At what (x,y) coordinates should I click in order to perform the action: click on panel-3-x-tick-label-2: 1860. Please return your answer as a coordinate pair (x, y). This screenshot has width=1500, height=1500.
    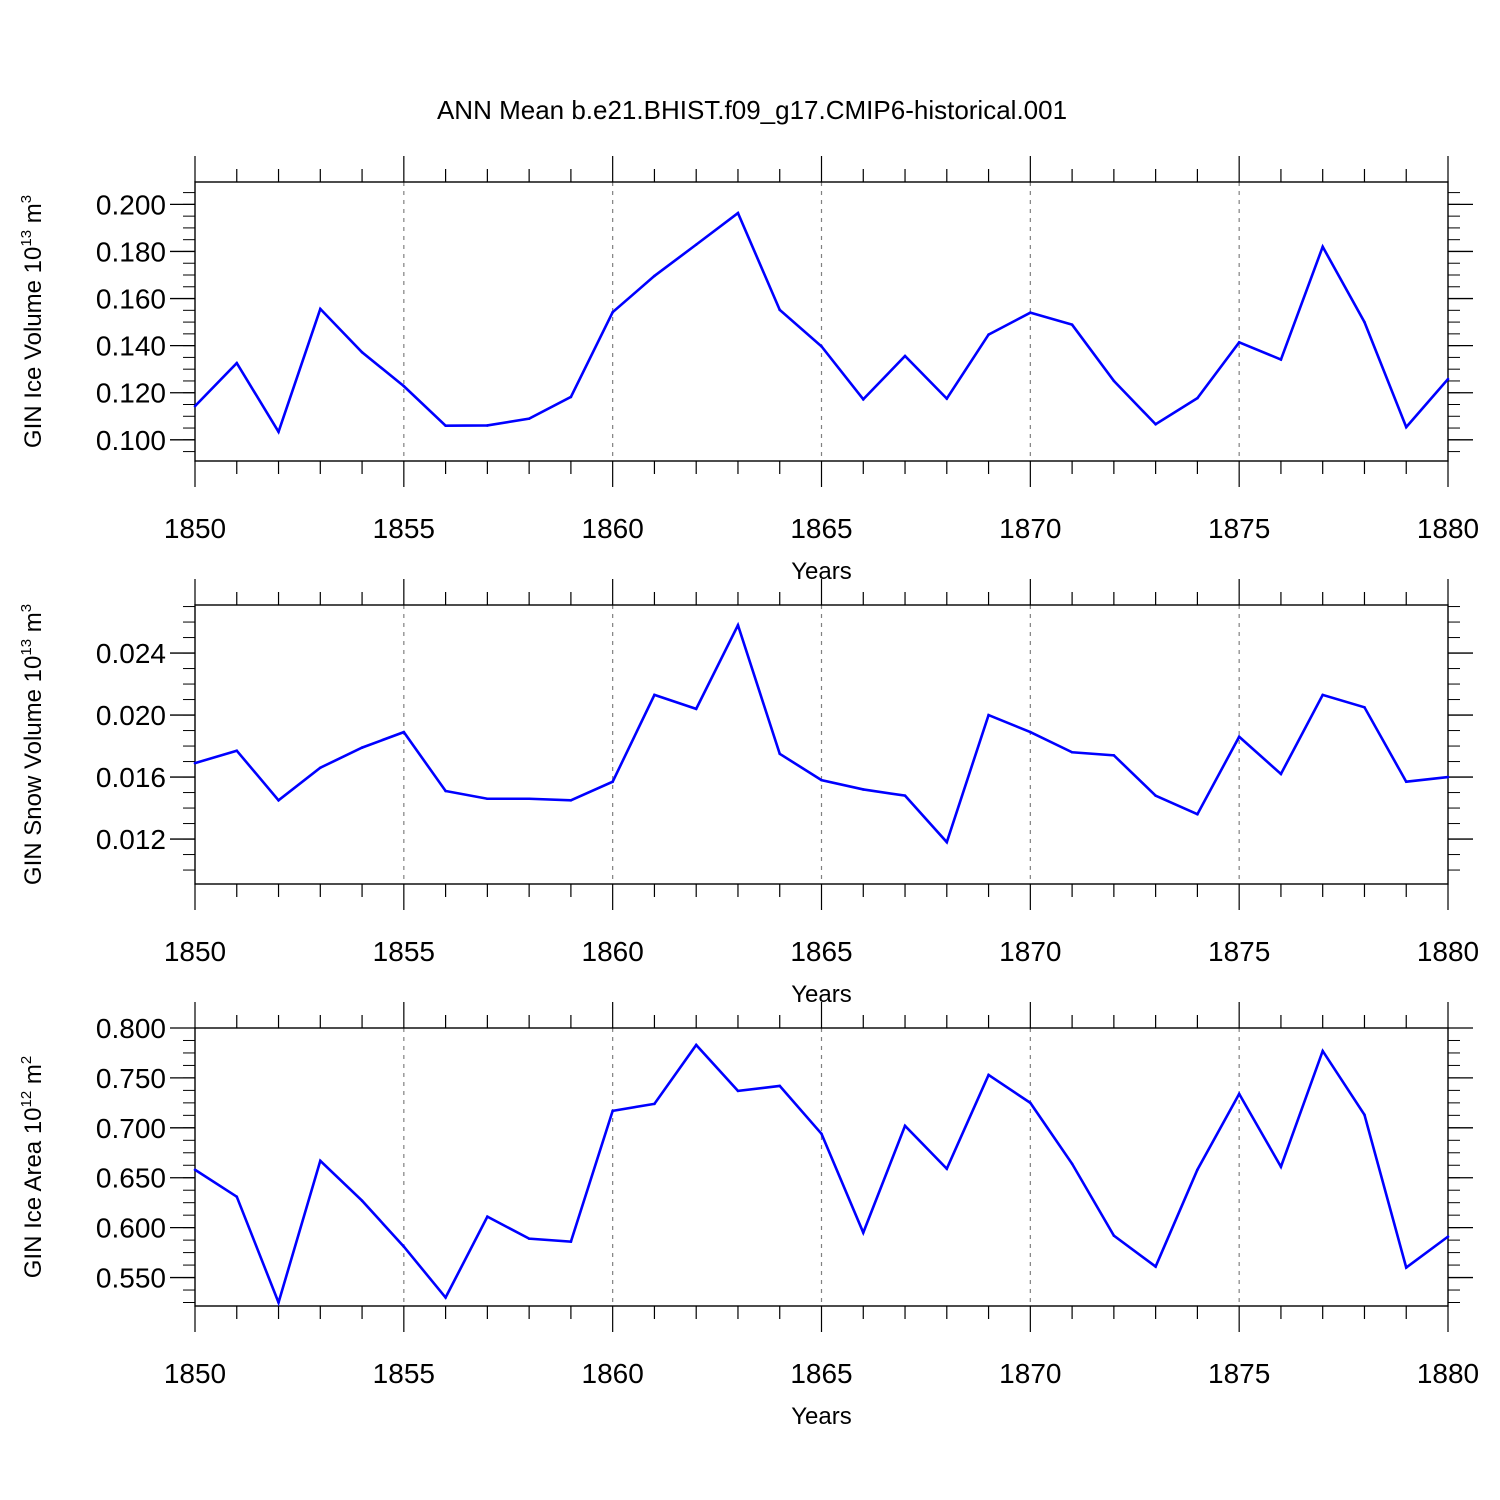
    Looking at the image, I should click on (613, 1373).